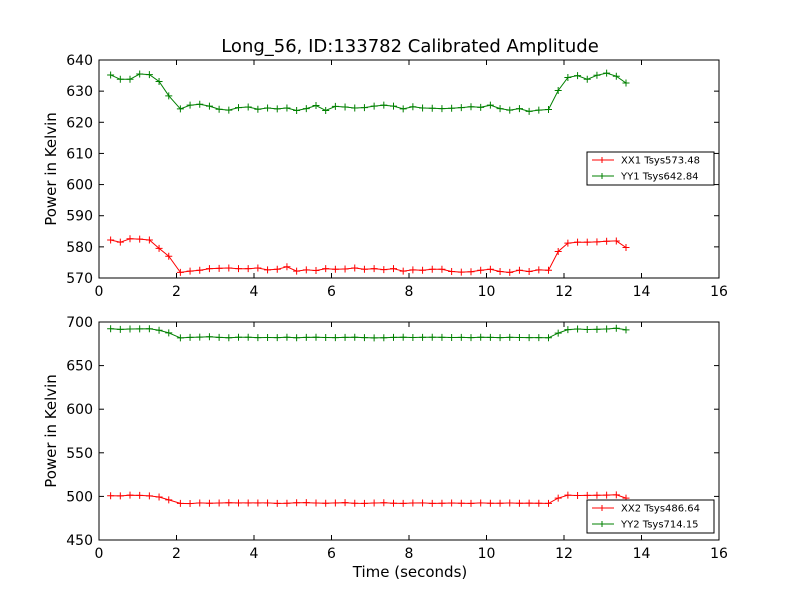 The image size is (800, 600). What do you see at coordinates (642, 554) in the screenshot?
I see `x-tick-label: 14` at bounding box center [642, 554].